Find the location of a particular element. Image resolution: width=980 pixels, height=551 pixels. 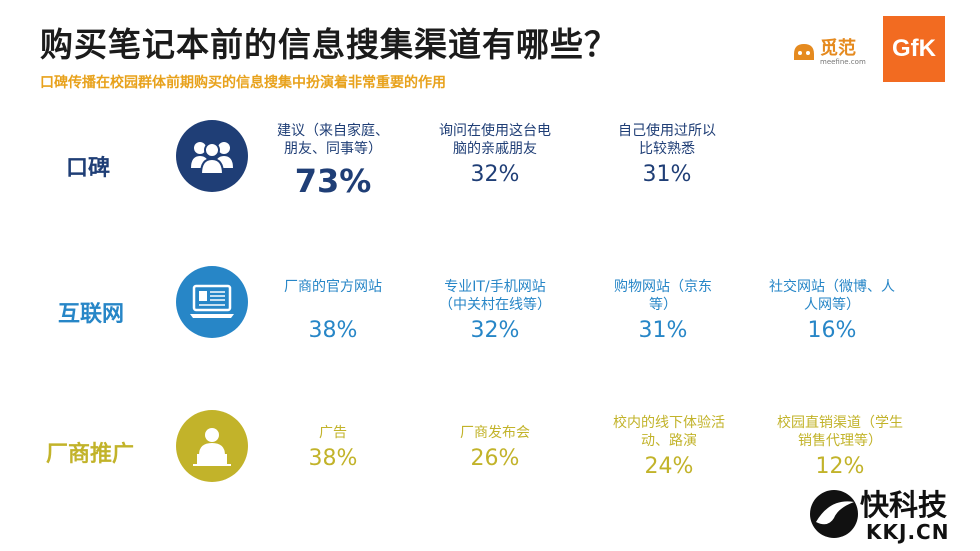

item-label: 厂商发布会 is located at coordinates (495, 433).